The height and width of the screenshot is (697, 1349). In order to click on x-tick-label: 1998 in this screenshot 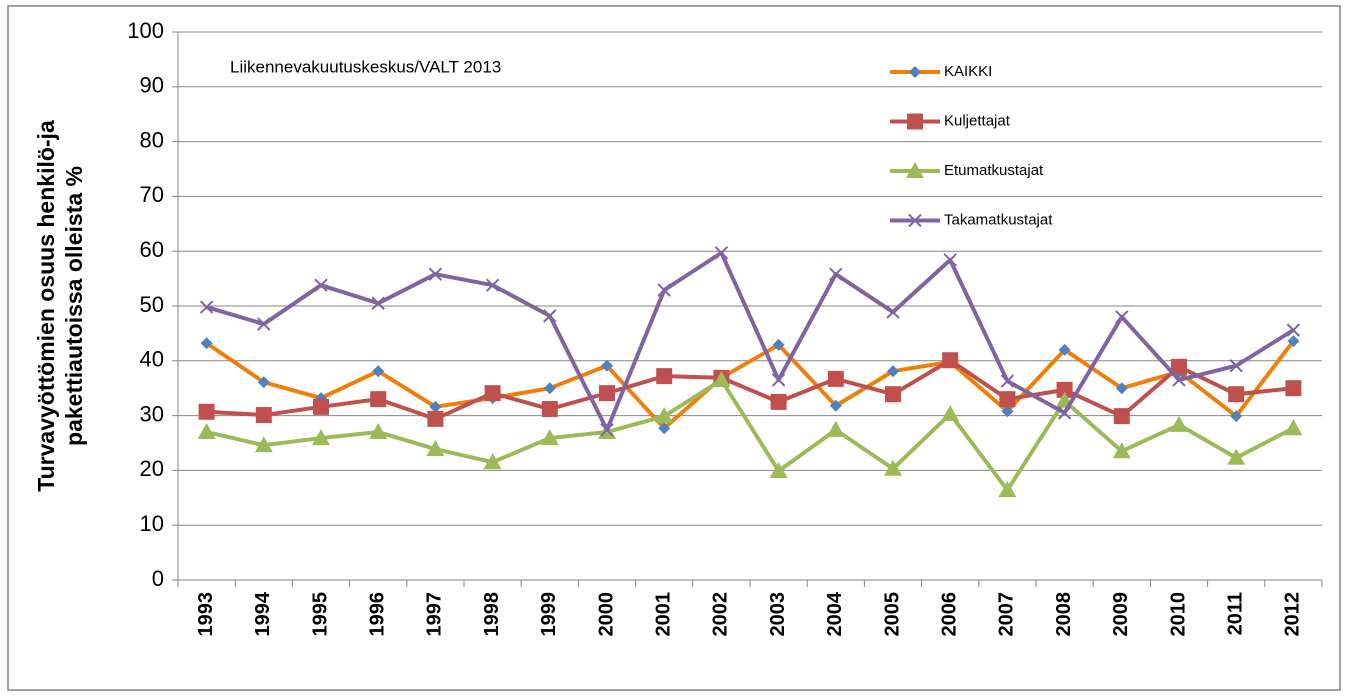, I will do `click(492, 614)`.